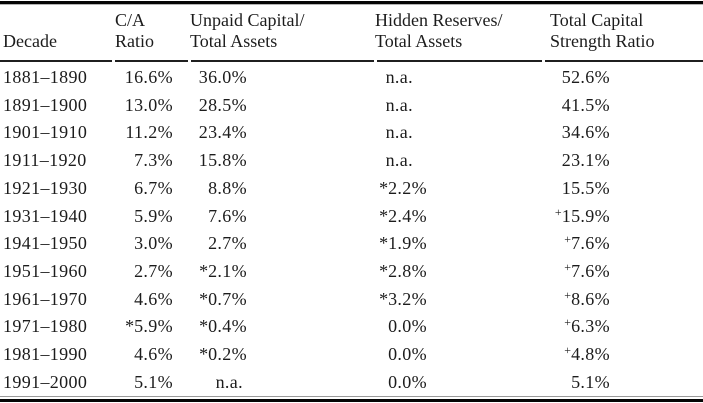  I want to click on cell-unpaid: *0.2%, so click(223, 354).